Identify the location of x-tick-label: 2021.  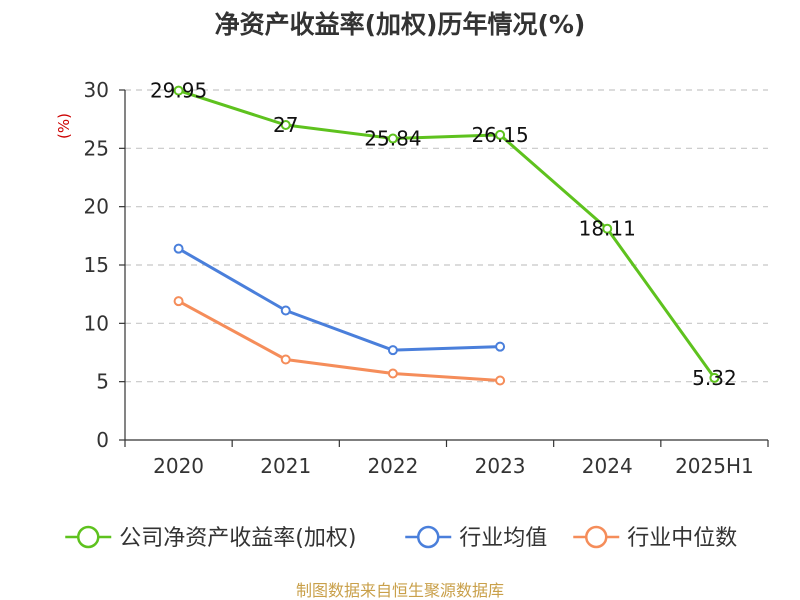
(285, 466).